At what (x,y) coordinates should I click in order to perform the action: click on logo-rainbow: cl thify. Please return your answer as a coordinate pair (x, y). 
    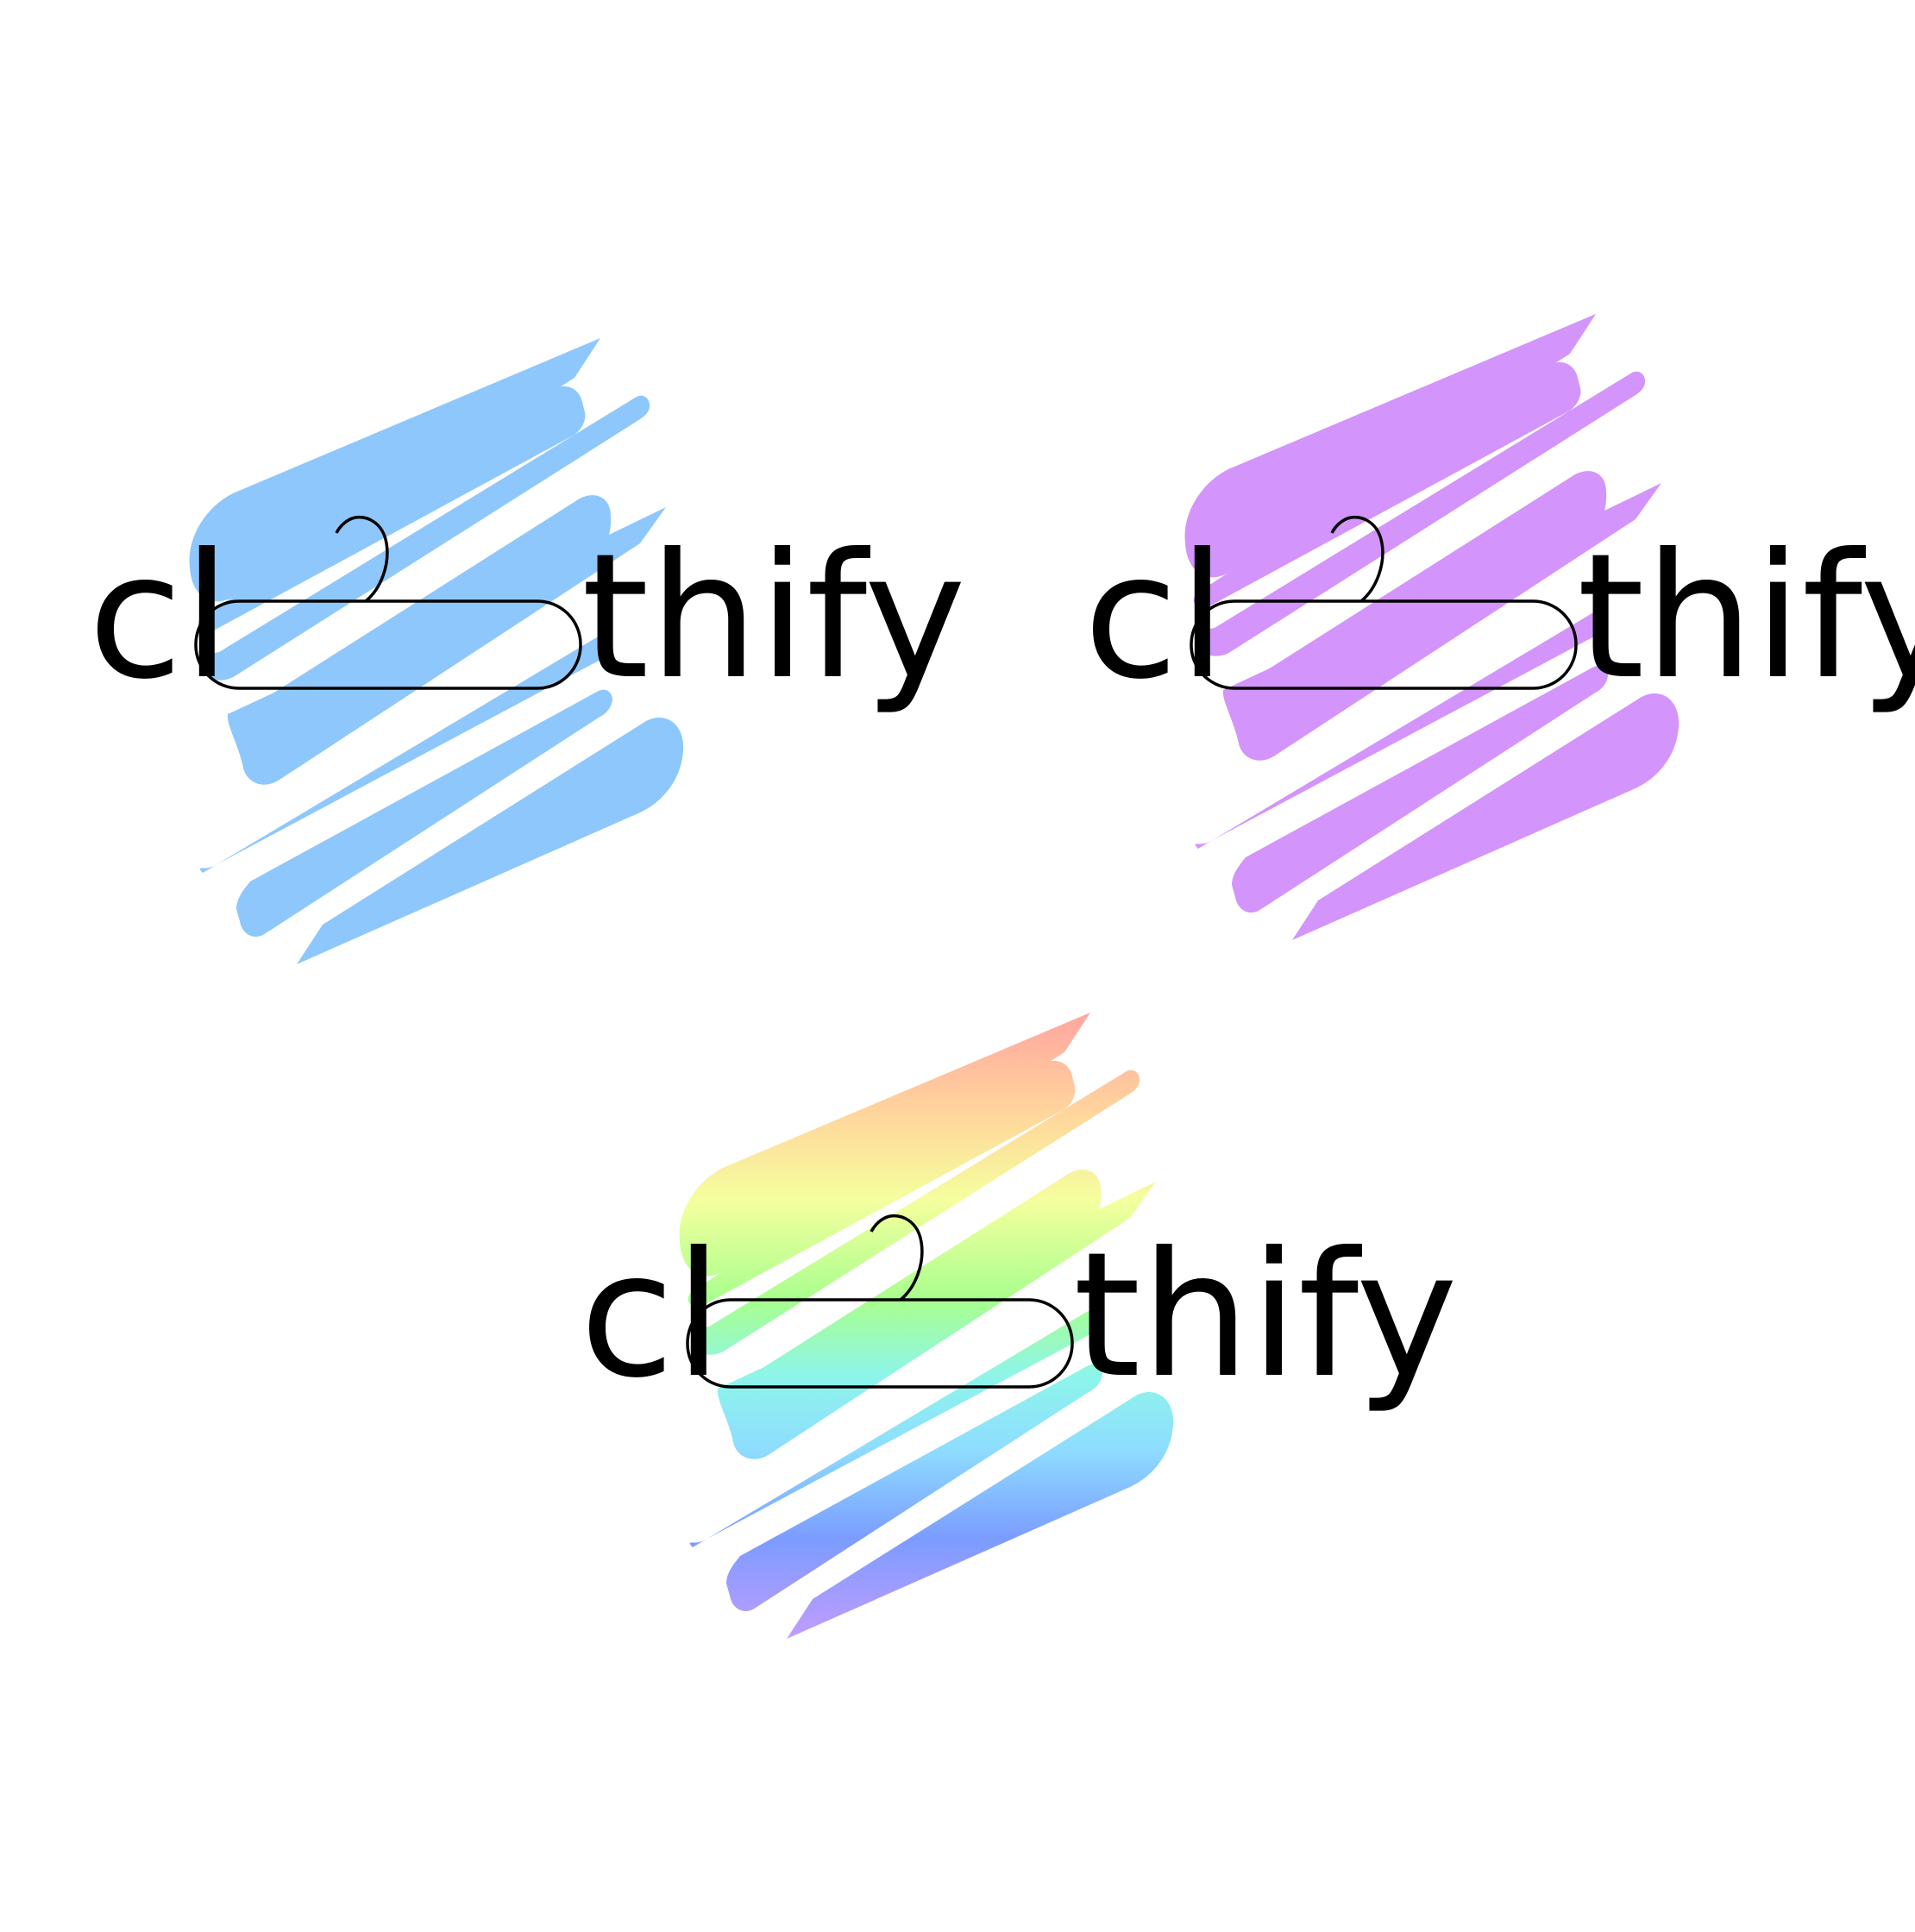
    Looking at the image, I should click on (1019, 1326).